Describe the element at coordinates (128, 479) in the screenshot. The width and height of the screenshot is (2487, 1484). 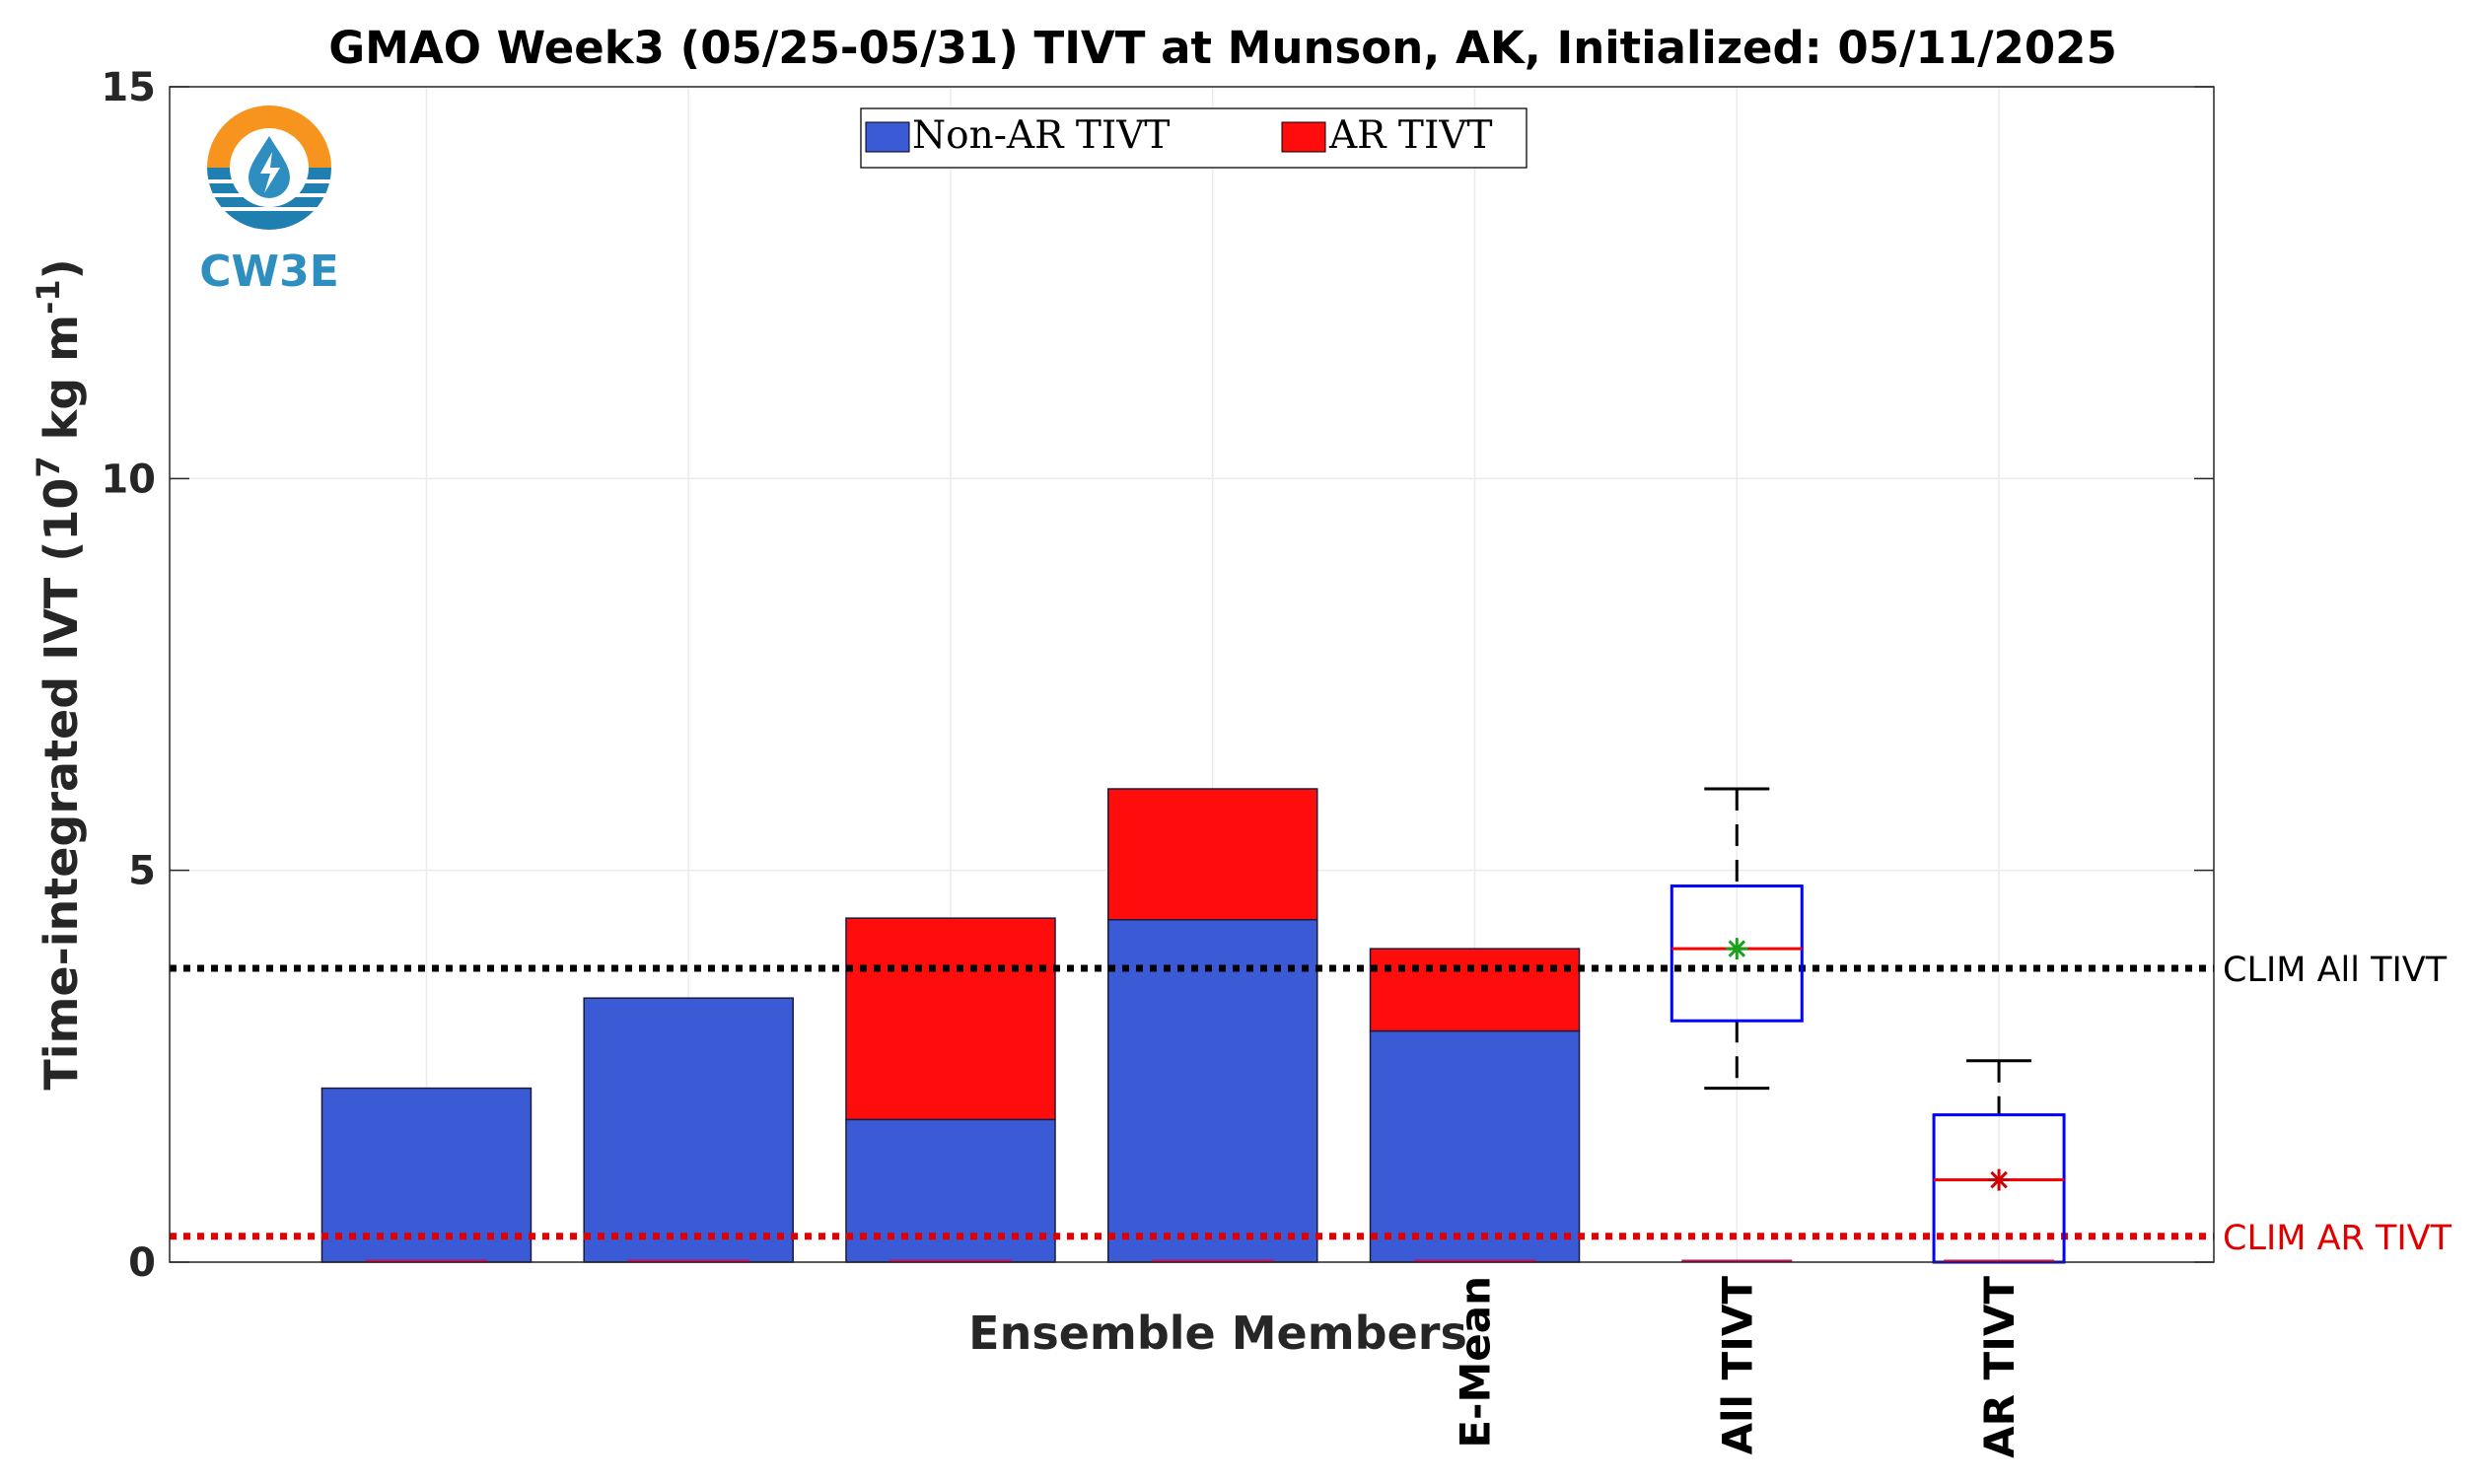
I see `y-tick-label: 10` at that location.